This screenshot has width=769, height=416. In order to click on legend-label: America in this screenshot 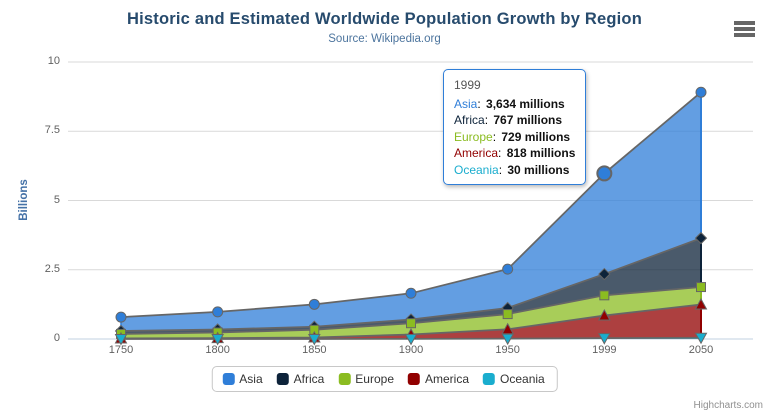, I will do `click(447, 379)`.